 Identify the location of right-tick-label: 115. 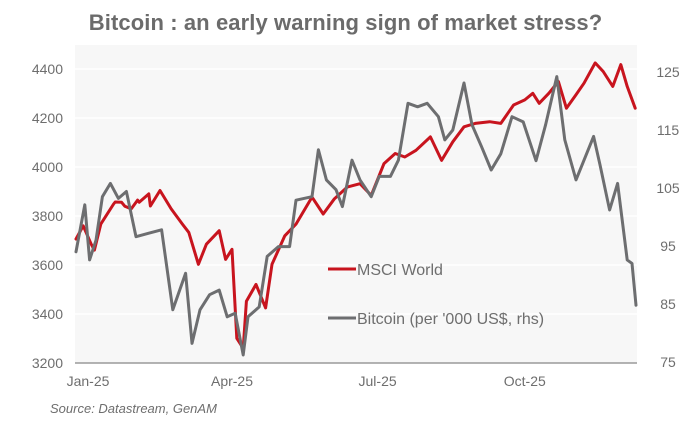
(668, 130).